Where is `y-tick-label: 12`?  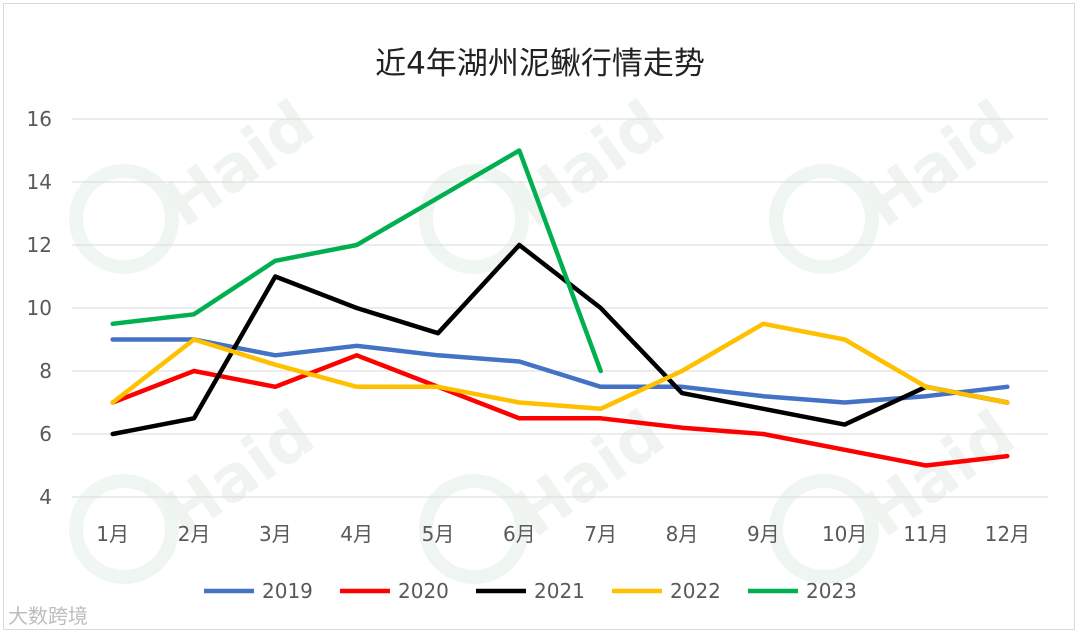 y-tick-label: 12 is located at coordinates (39, 245).